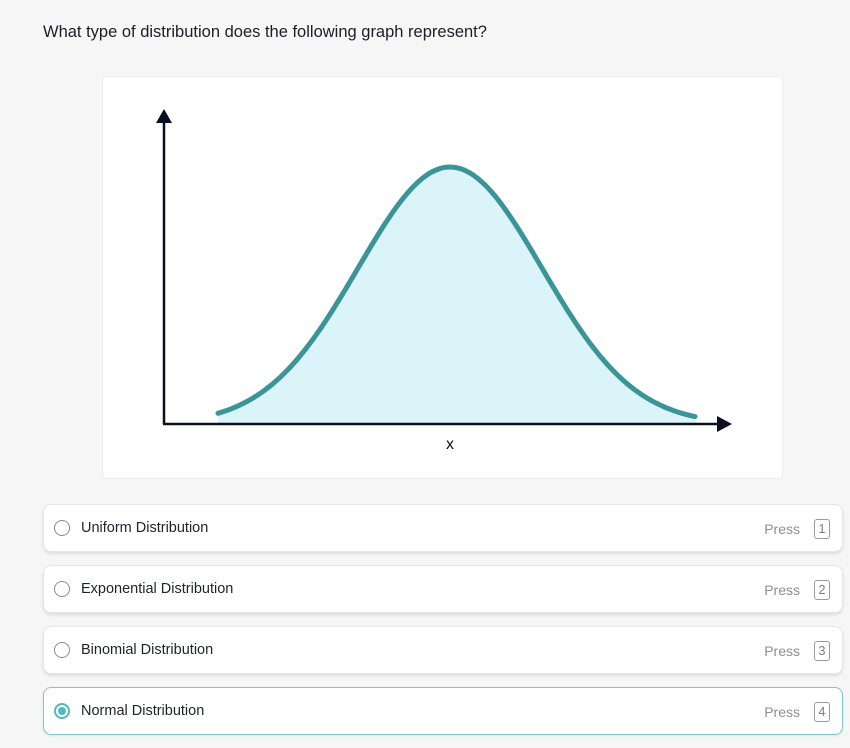 This screenshot has width=850, height=748. I want to click on option-binomial-distribution: Binomial Distribution Press 3, so click(443, 650).